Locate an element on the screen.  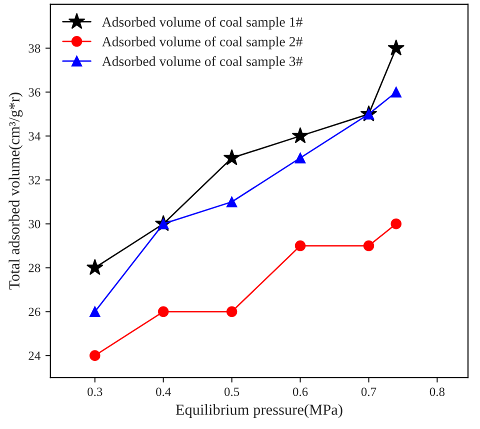
y-tick-label: 24 is located at coordinates (34, 356).